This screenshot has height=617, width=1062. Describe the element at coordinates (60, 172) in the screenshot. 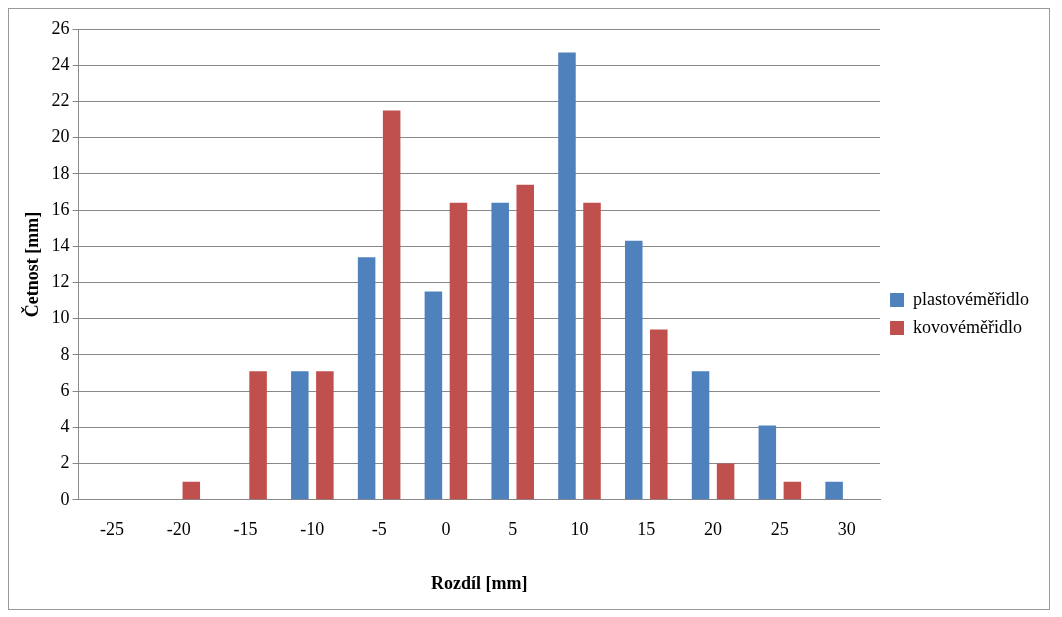

I see `y-tick-label: 18` at that location.